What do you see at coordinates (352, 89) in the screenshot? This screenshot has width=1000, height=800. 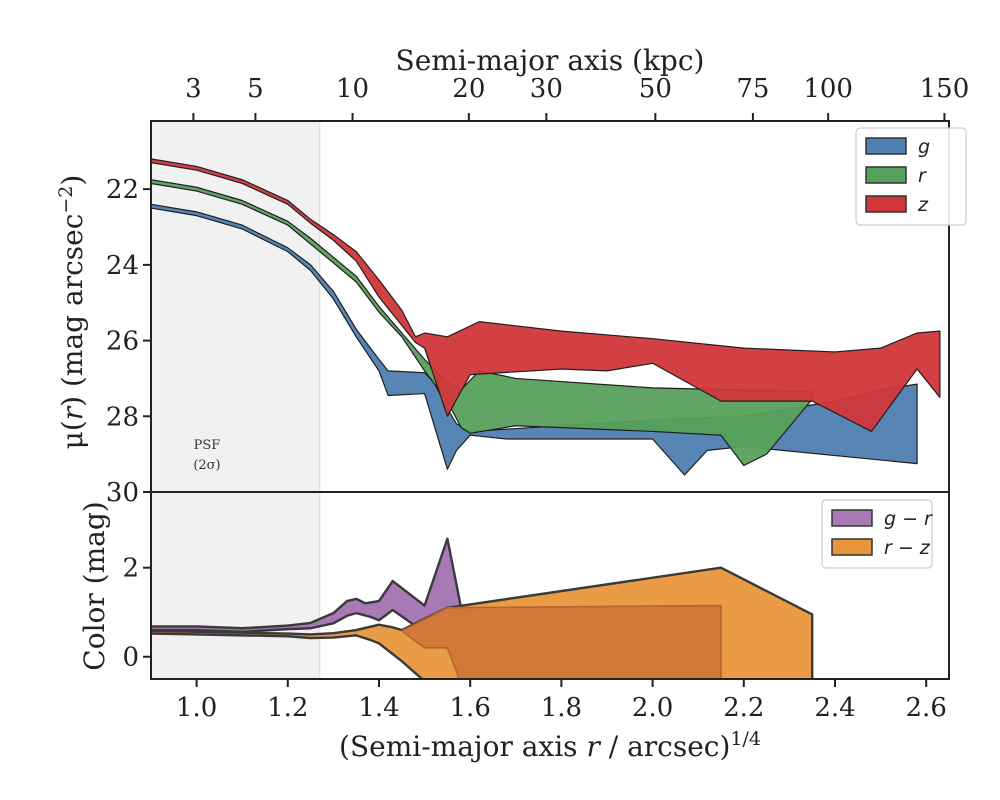 I see `top-x-tick-label: 10` at bounding box center [352, 89].